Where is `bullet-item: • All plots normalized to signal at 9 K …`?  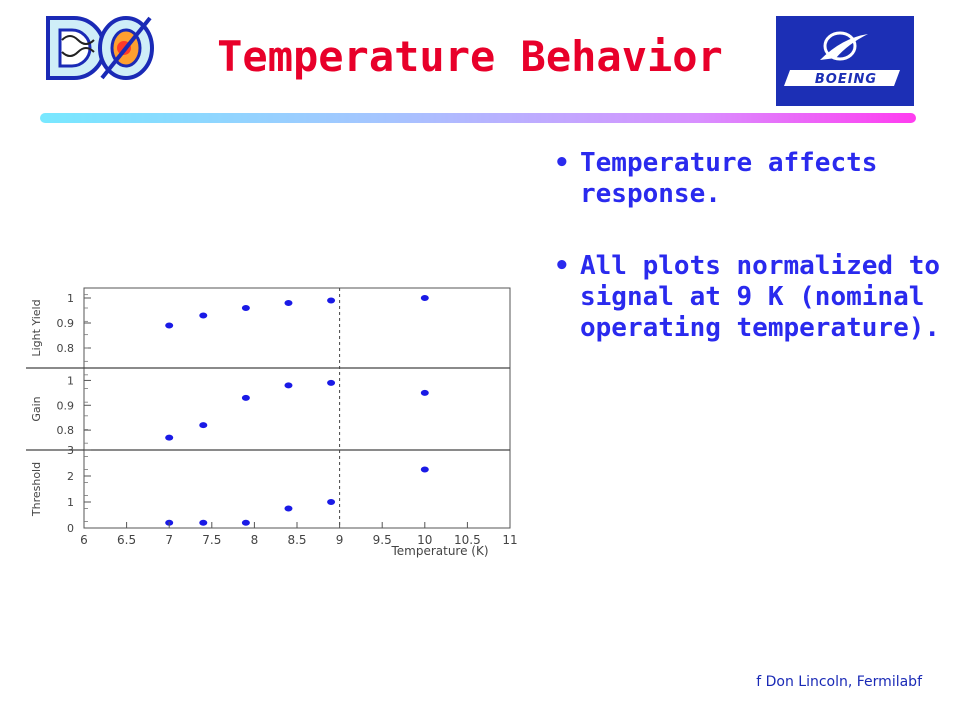
bullet-item: • All plots normalized to signal at 9 K … is located at coordinates (752, 297).